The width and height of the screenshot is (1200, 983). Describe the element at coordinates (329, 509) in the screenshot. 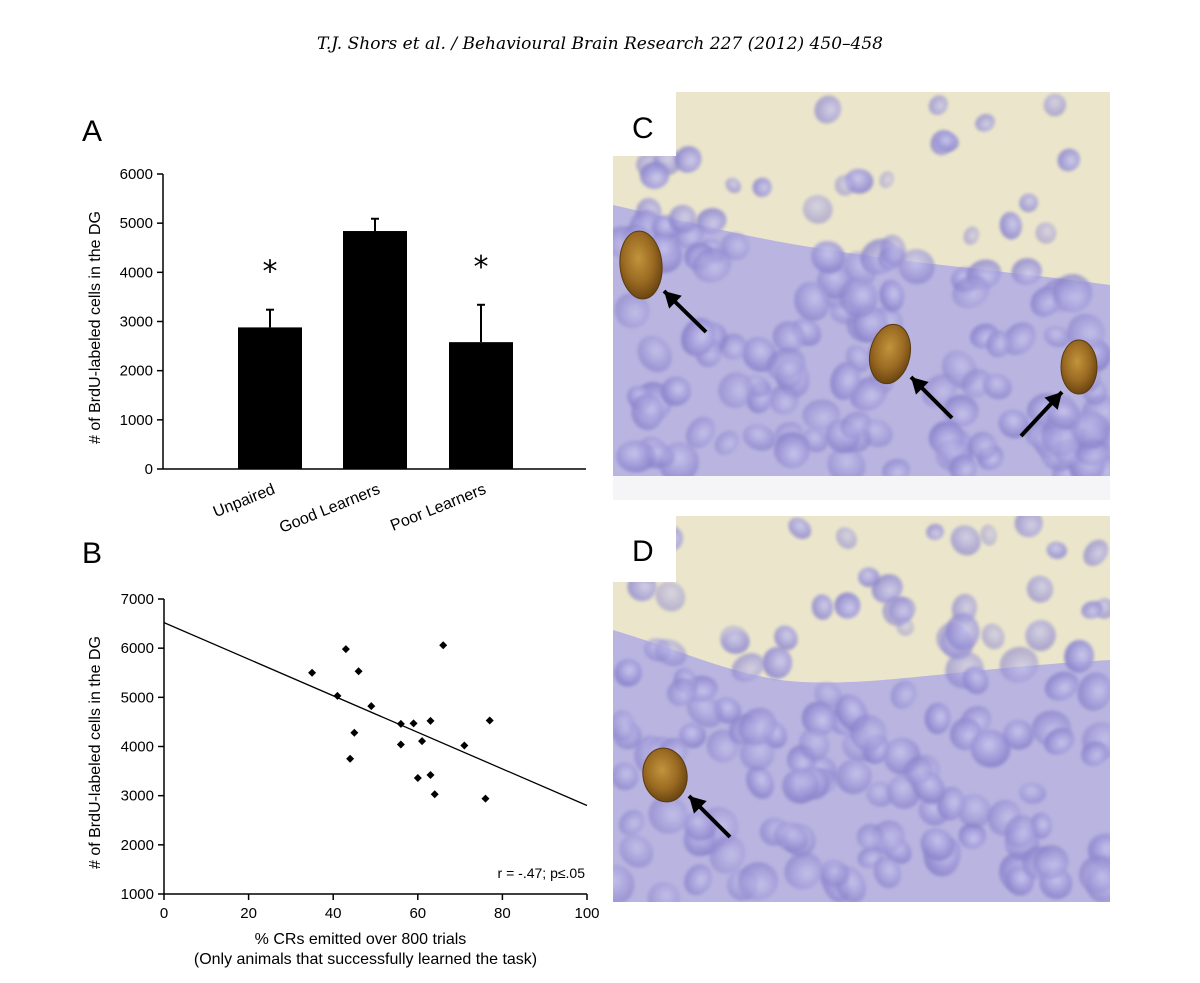

I see `category-label: Good Learners` at that location.